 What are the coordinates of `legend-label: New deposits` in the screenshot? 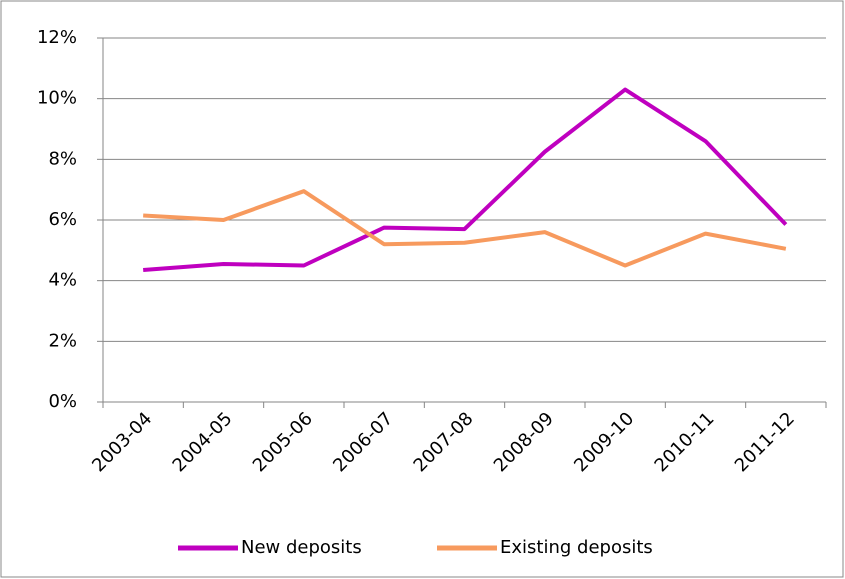 It's located at (301, 547).